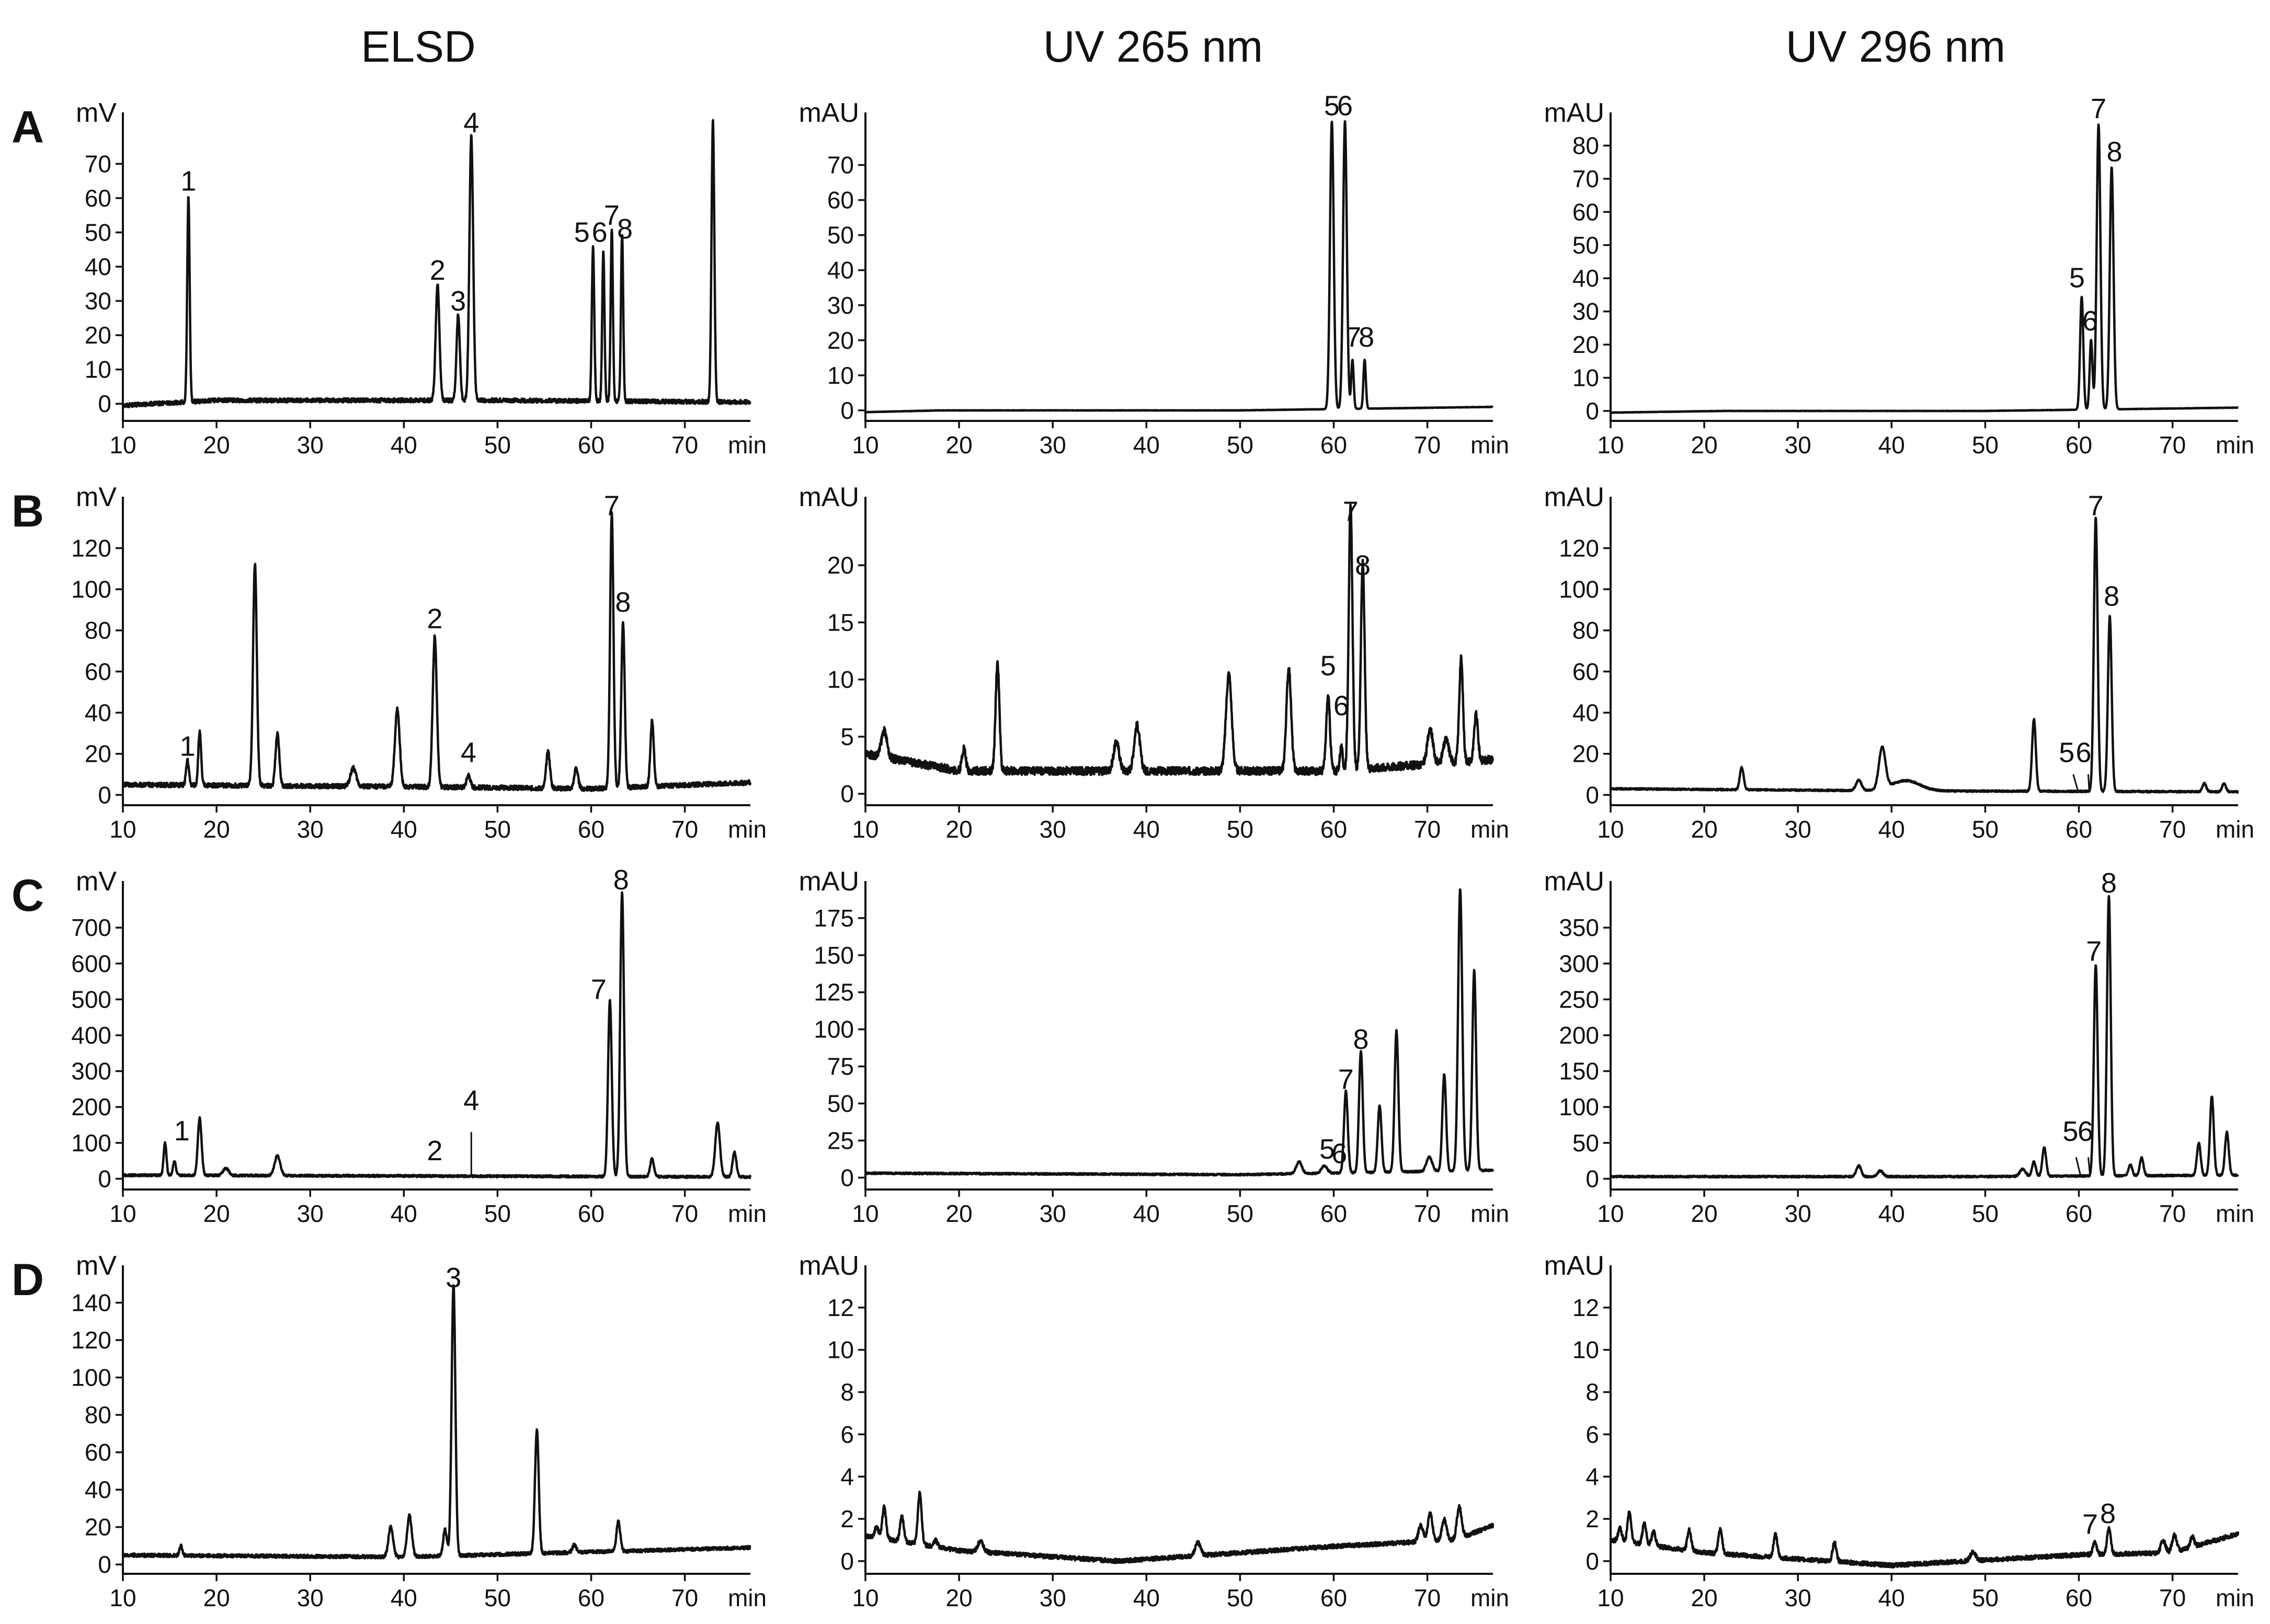  I want to click on y-tick-label: 30, so click(1585, 311).